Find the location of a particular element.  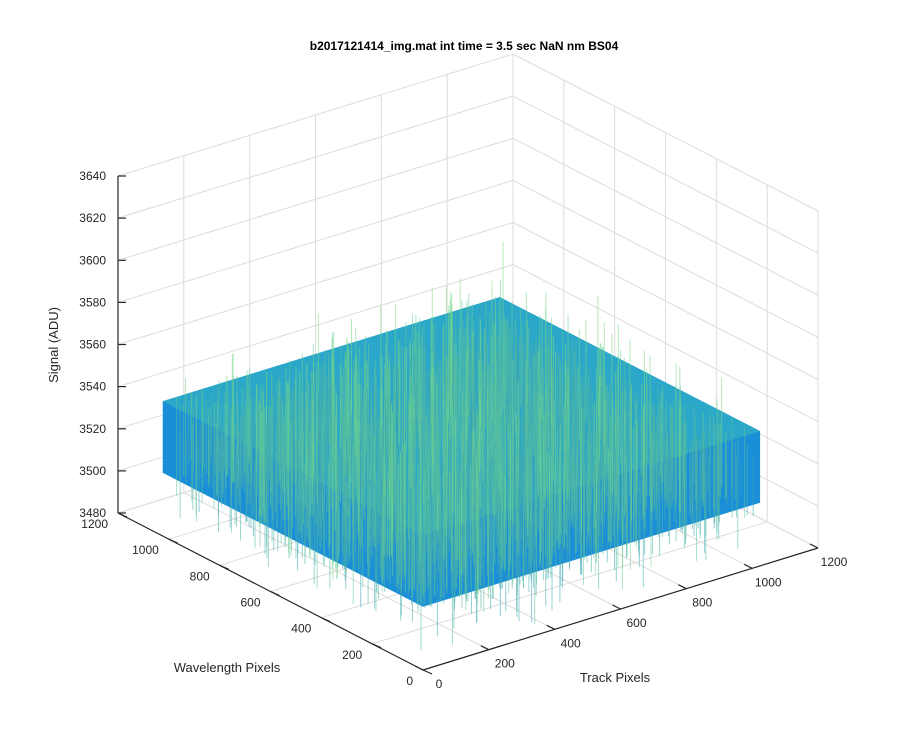

x-tick-label: 600 is located at coordinates (636, 623).